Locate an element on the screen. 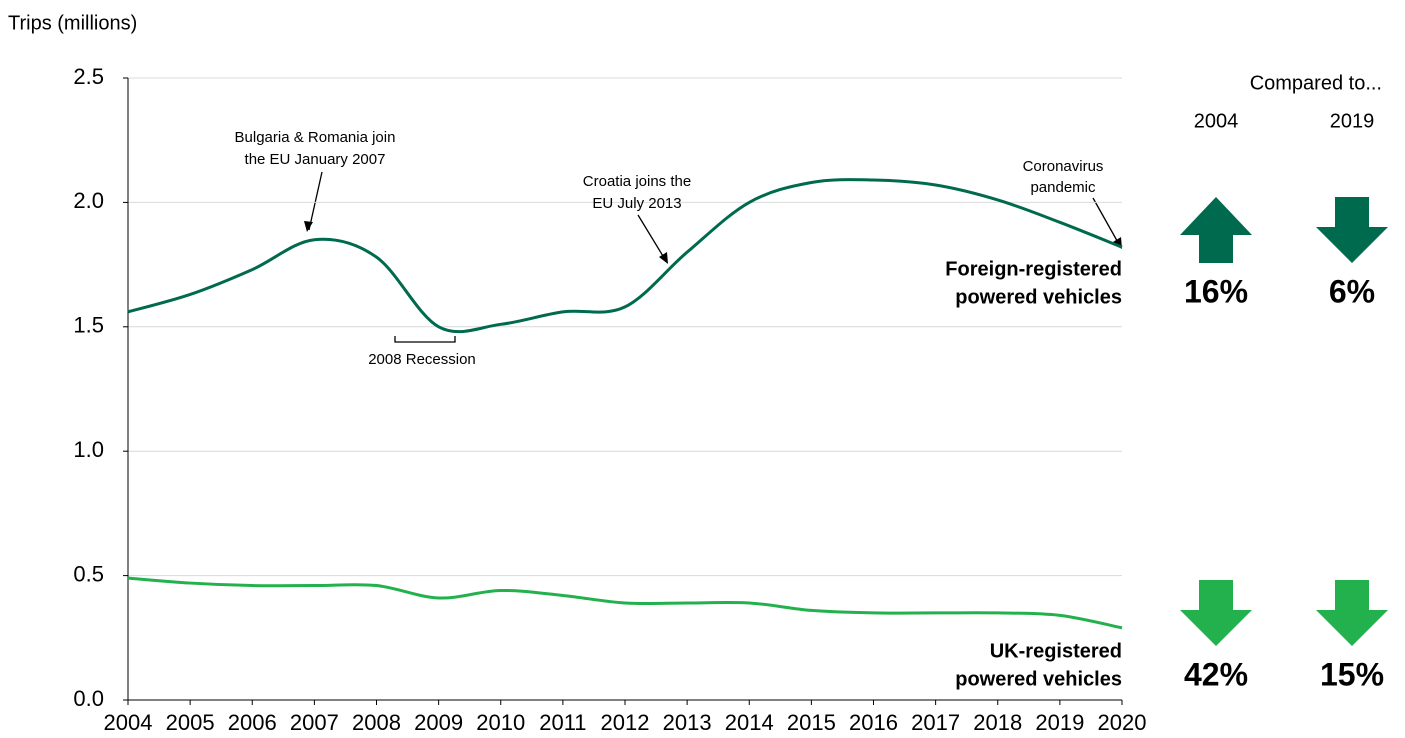 The width and height of the screenshot is (1405, 738). series-label: Foreign-registered is located at coordinates (1033, 269).